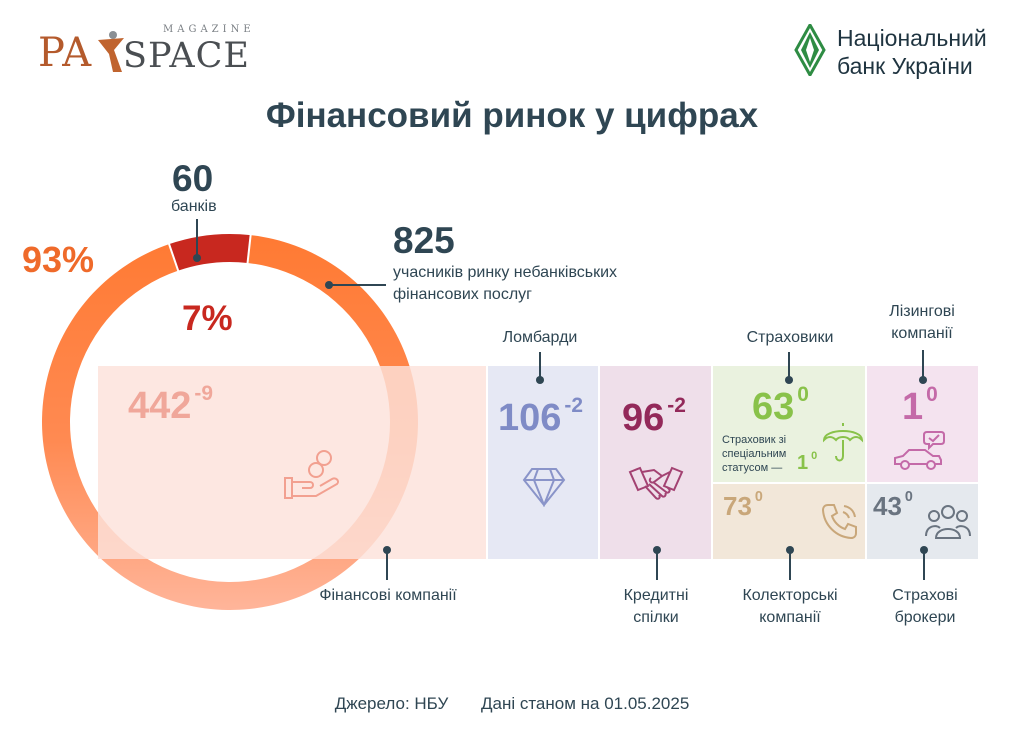  I want to click on pointer-line-ins, so click(789, 366).